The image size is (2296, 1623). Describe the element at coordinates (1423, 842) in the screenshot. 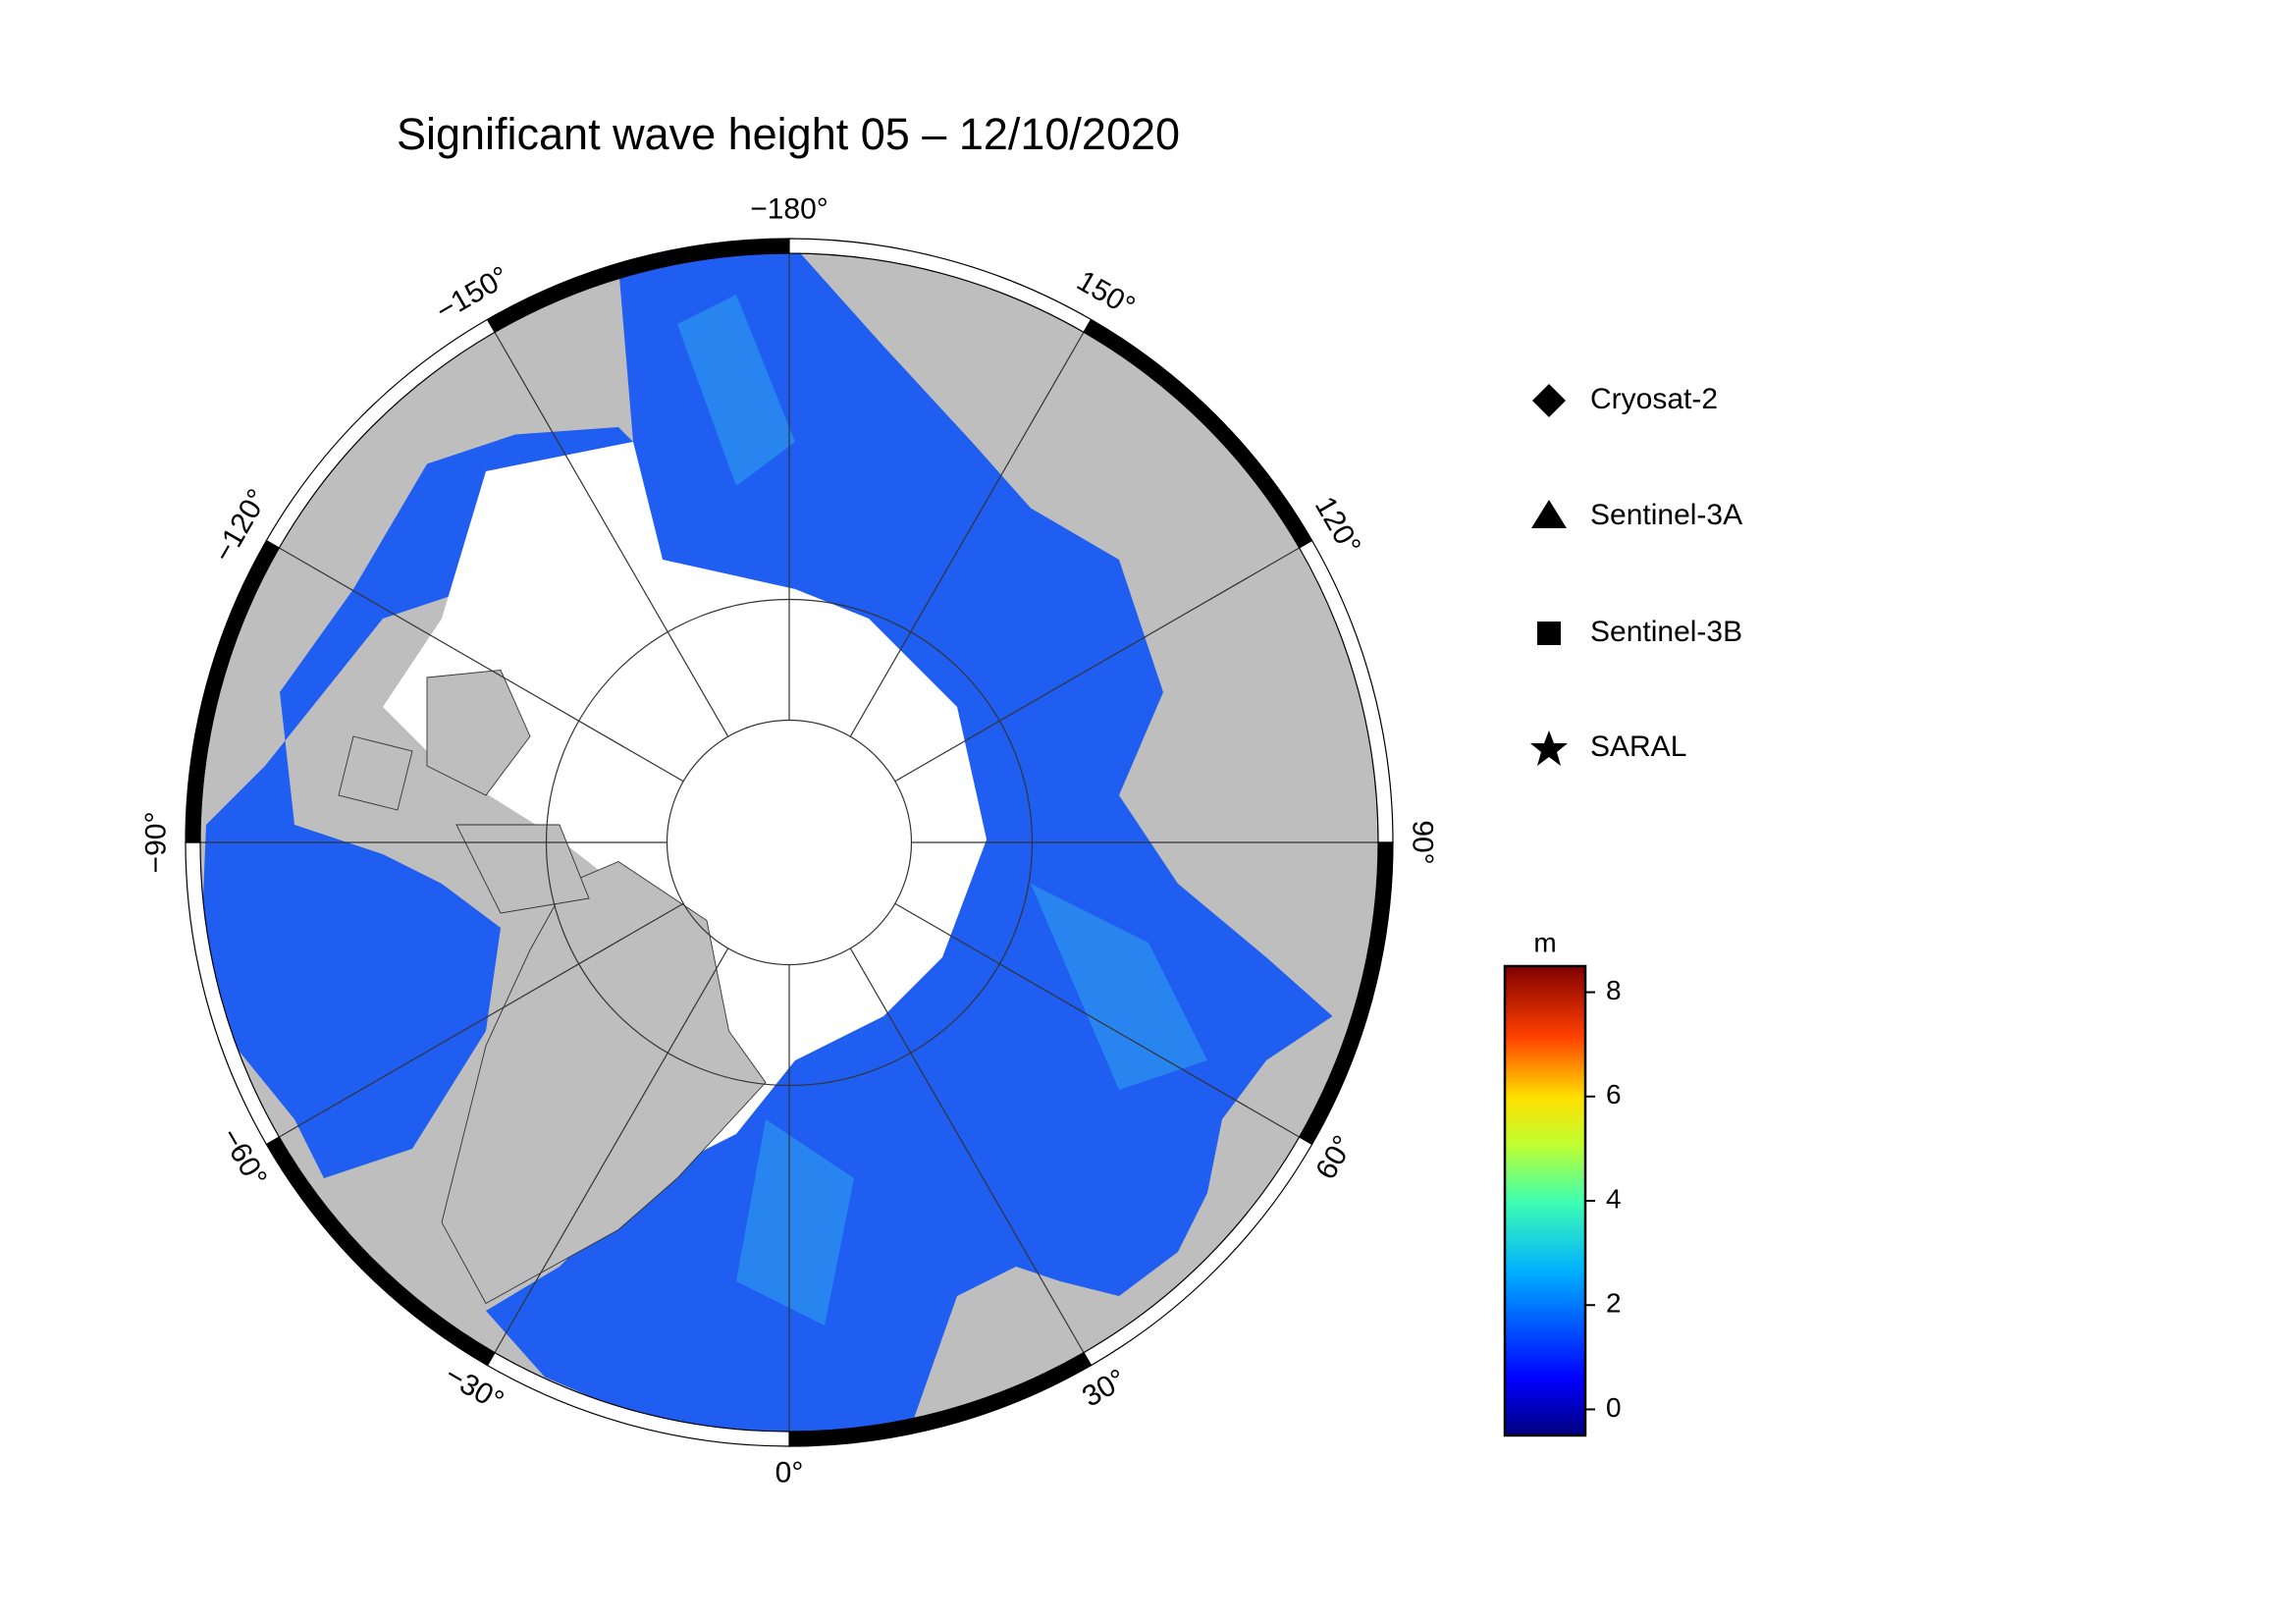

I see `longitude-label: 90°` at that location.